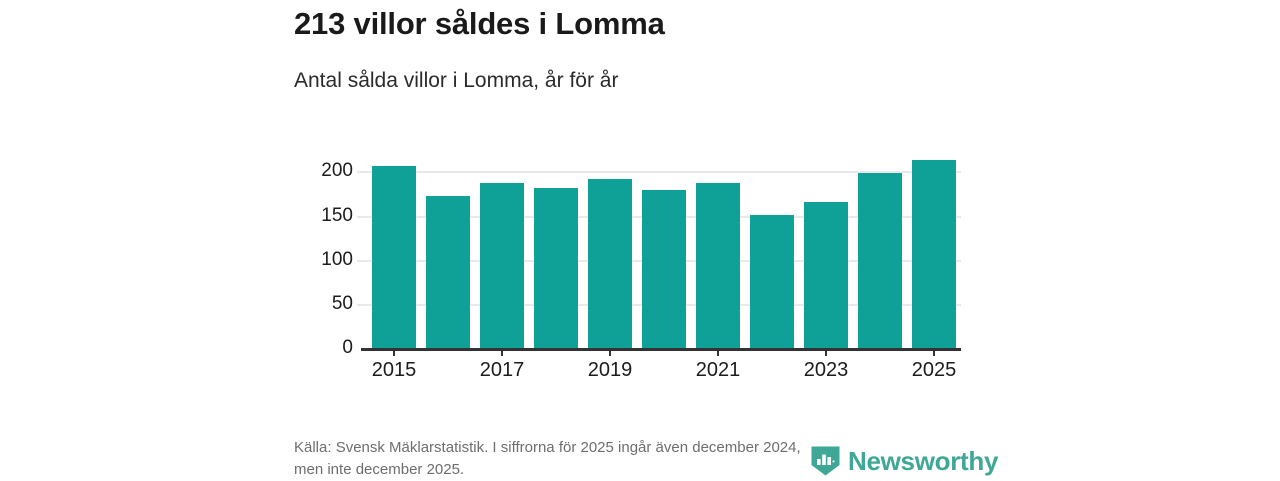 This screenshot has width=1280, height=481. I want to click on page-title: 213 villor såldes i Lomma, so click(479, 23).